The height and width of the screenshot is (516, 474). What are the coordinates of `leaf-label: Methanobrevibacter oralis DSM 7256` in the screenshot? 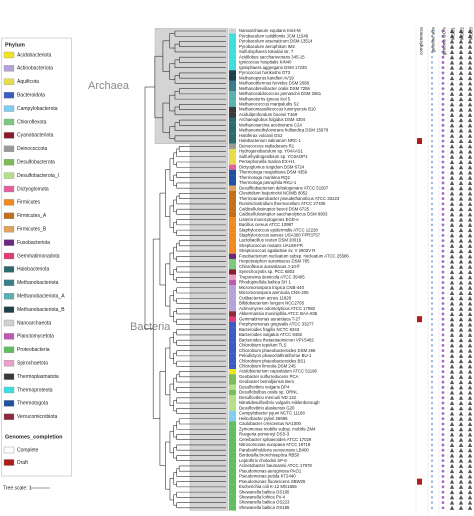 It's located at (275, 88).